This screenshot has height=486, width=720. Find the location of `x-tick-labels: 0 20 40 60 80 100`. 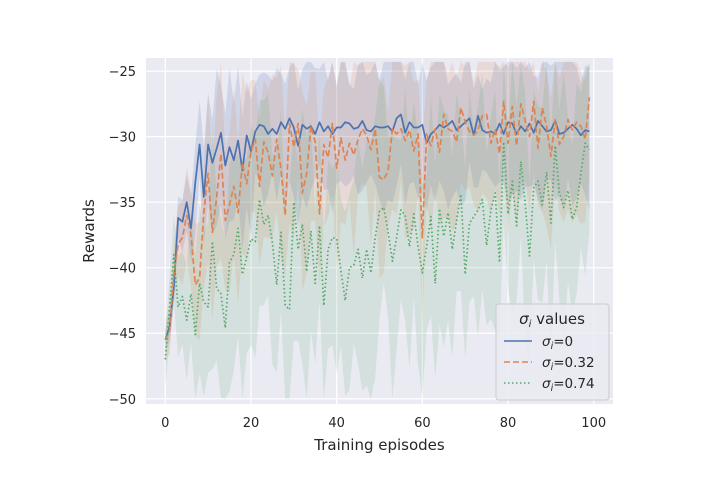

x-tick-labels: 0 20 40 60 80 100 is located at coordinates (383, 423).